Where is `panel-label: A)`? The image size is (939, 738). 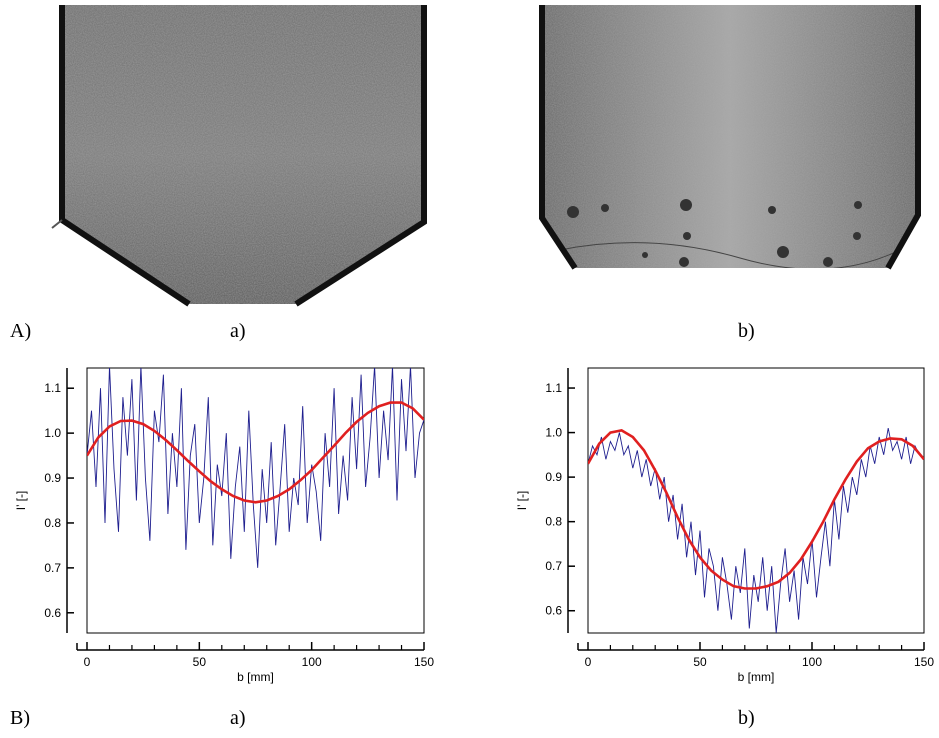 panel-label: A) is located at coordinates (20, 331).